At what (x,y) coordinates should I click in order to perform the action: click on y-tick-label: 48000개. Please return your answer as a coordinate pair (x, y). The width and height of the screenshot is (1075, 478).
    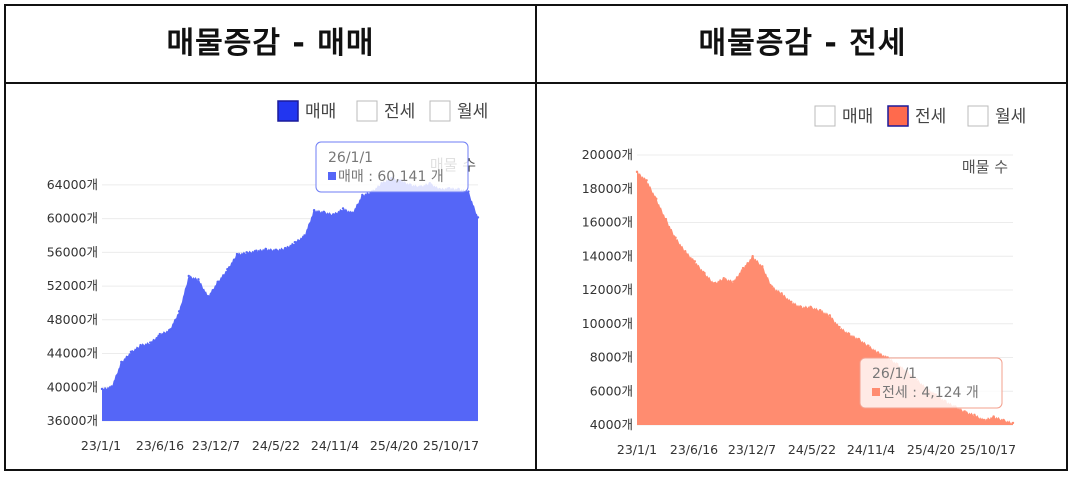
    Looking at the image, I should click on (72, 319).